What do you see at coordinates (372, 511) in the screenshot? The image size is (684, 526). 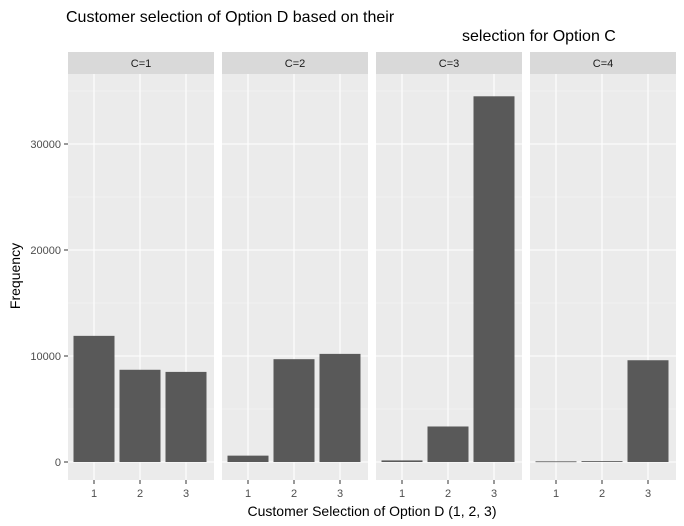 I see `x-axis-title: Customer Selection of Option D (1, 2, 3)` at bounding box center [372, 511].